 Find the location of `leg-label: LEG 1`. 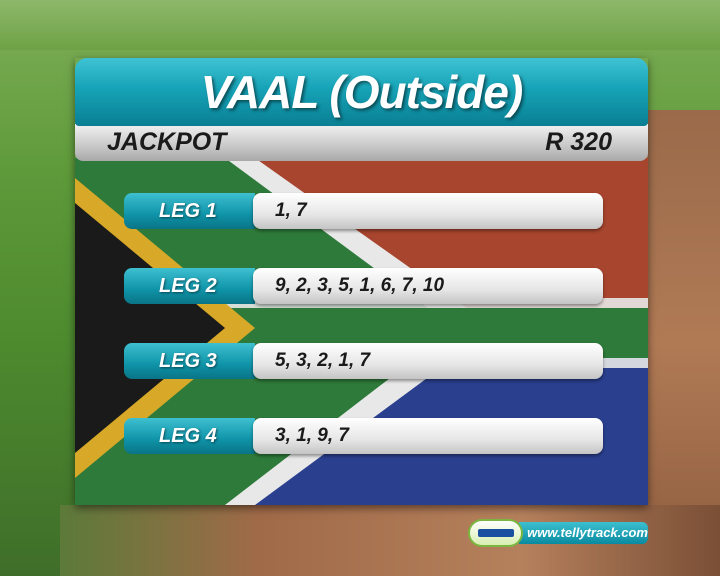

leg-label: LEG 1 is located at coordinates (189, 211).